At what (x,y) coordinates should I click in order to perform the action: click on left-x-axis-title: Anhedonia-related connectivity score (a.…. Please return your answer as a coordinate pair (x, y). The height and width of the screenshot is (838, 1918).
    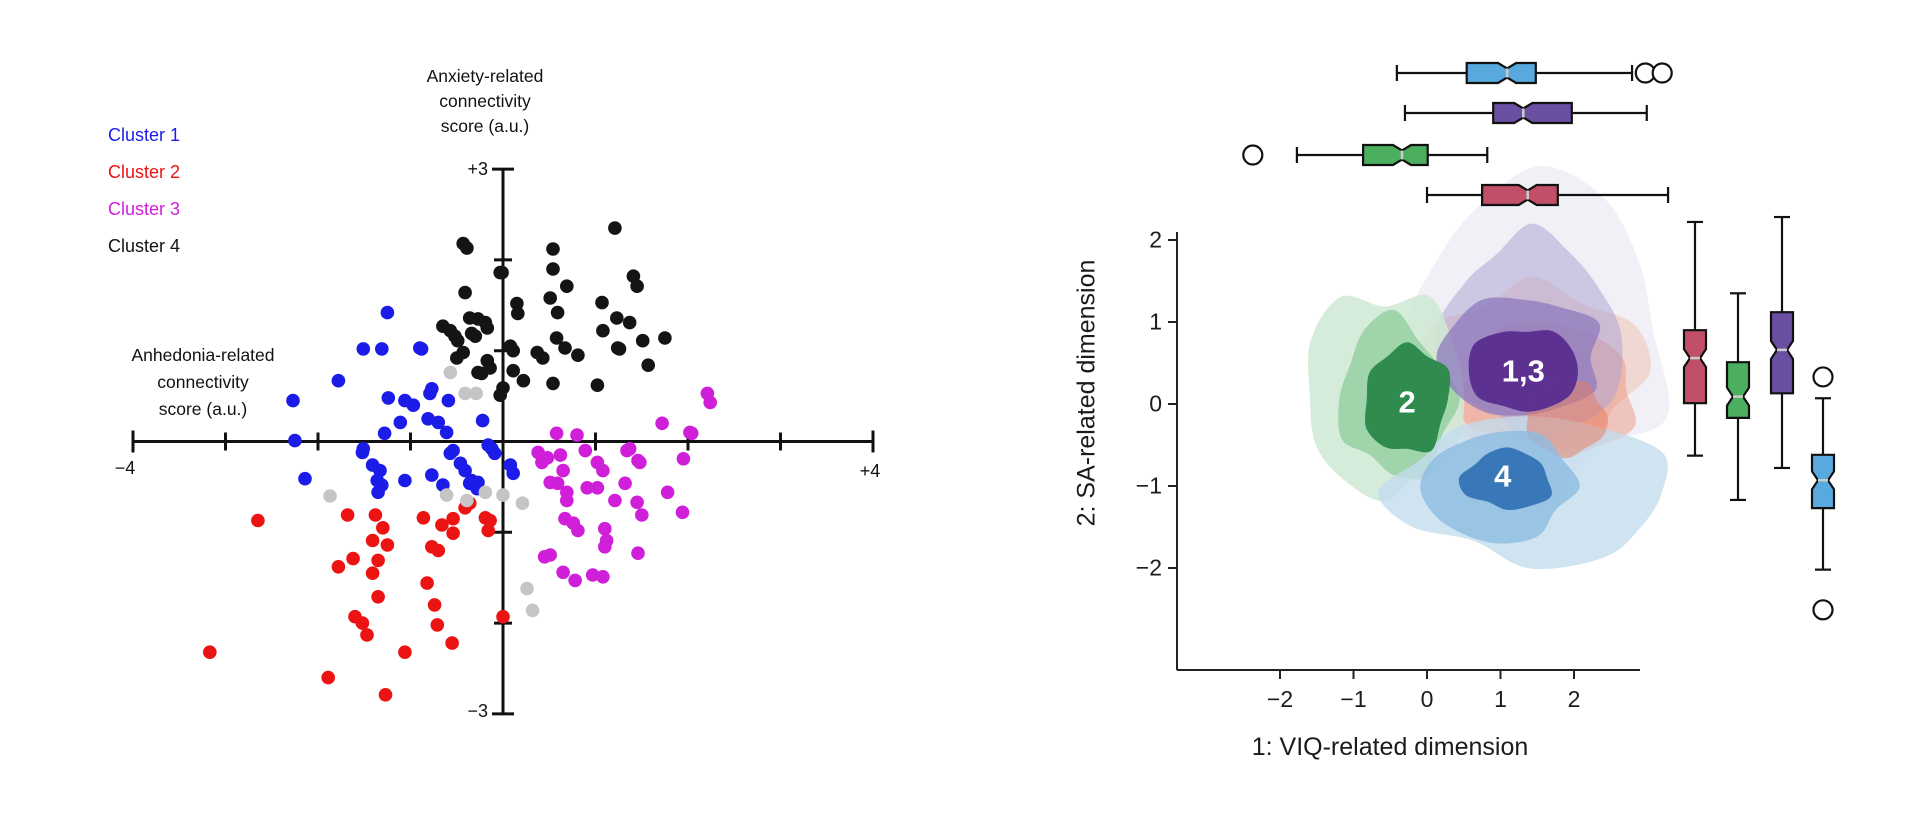
    Looking at the image, I should click on (203, 382).